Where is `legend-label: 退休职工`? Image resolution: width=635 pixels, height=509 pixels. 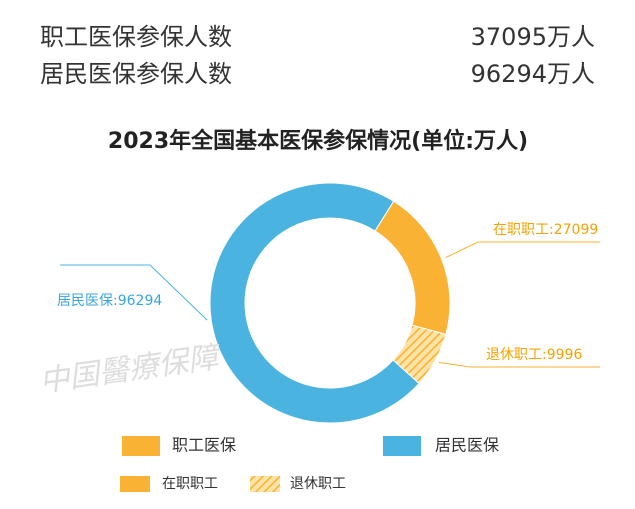
legend-label: 退休职工 is located at coordinates (318, 484).